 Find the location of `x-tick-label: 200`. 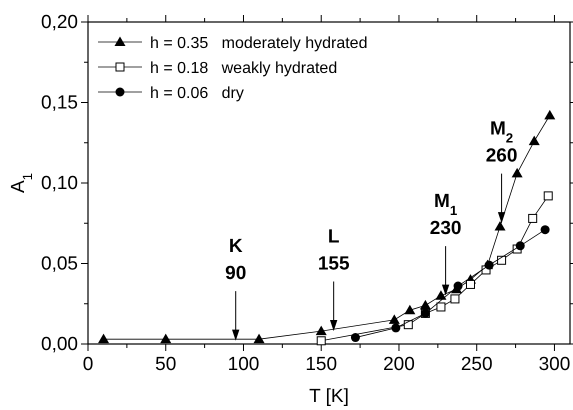

x-tick-label: 200 is located at coordinates (399, 364).